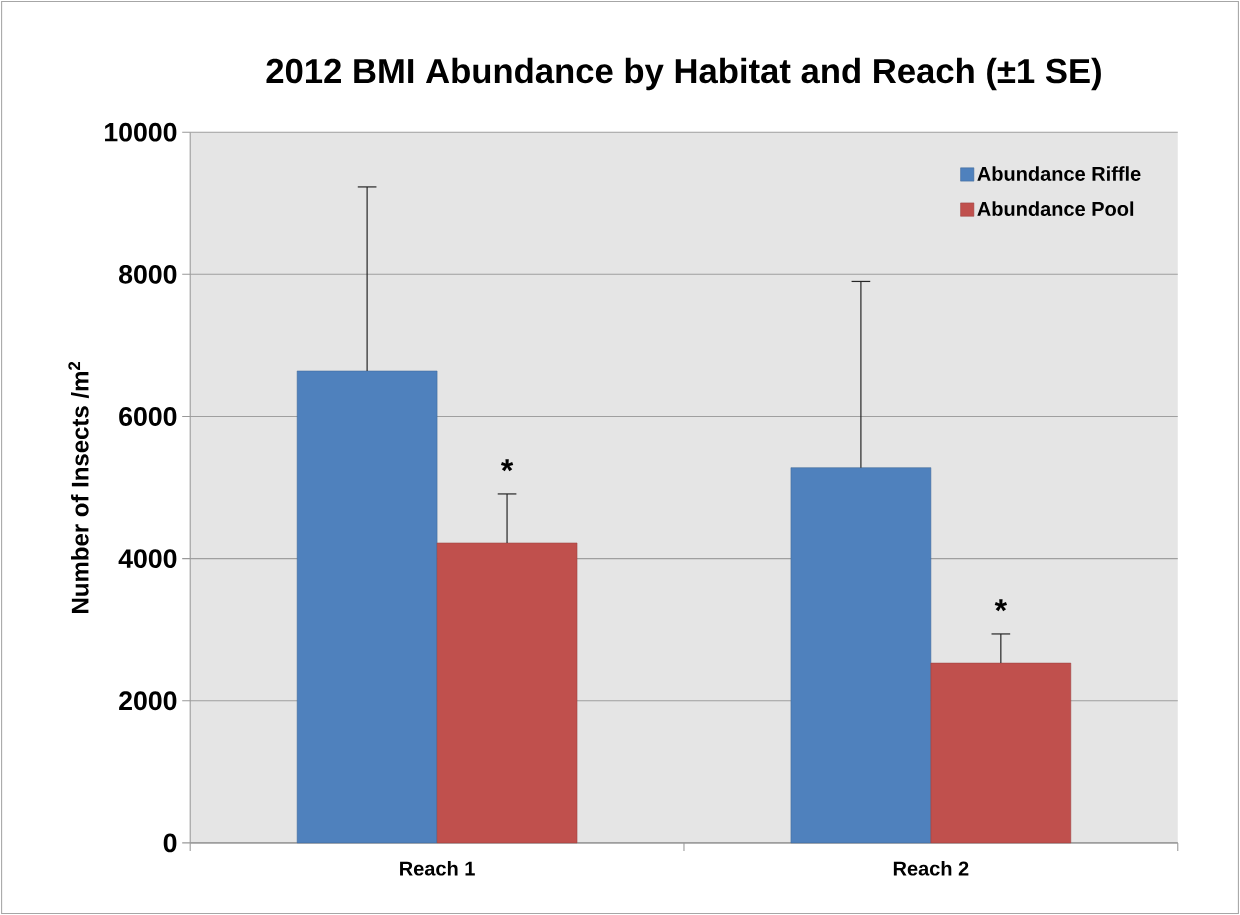  Describe the element at coordinates (78, 487) in the screenshot. I see `y-axis-title: Number of Insects /m$^{2}$` at that location.